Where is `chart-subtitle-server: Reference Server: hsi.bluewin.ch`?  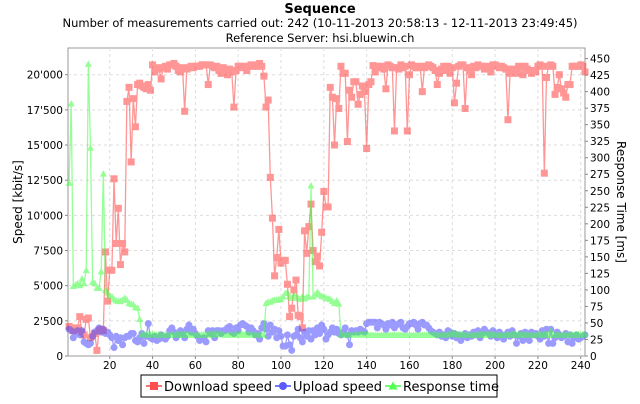 chart-subtitle-server: Reference Server: hsi.bluewin.ch is located at coordinates (320, 38).